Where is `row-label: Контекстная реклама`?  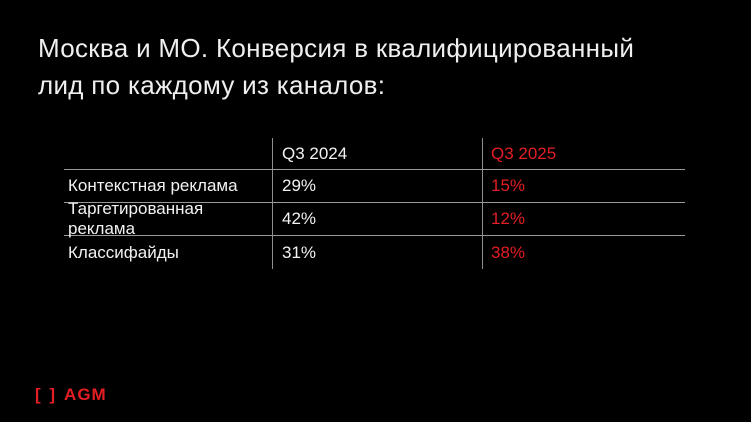
row-label: Контекстная реклама is located at coordinates (153, 185).